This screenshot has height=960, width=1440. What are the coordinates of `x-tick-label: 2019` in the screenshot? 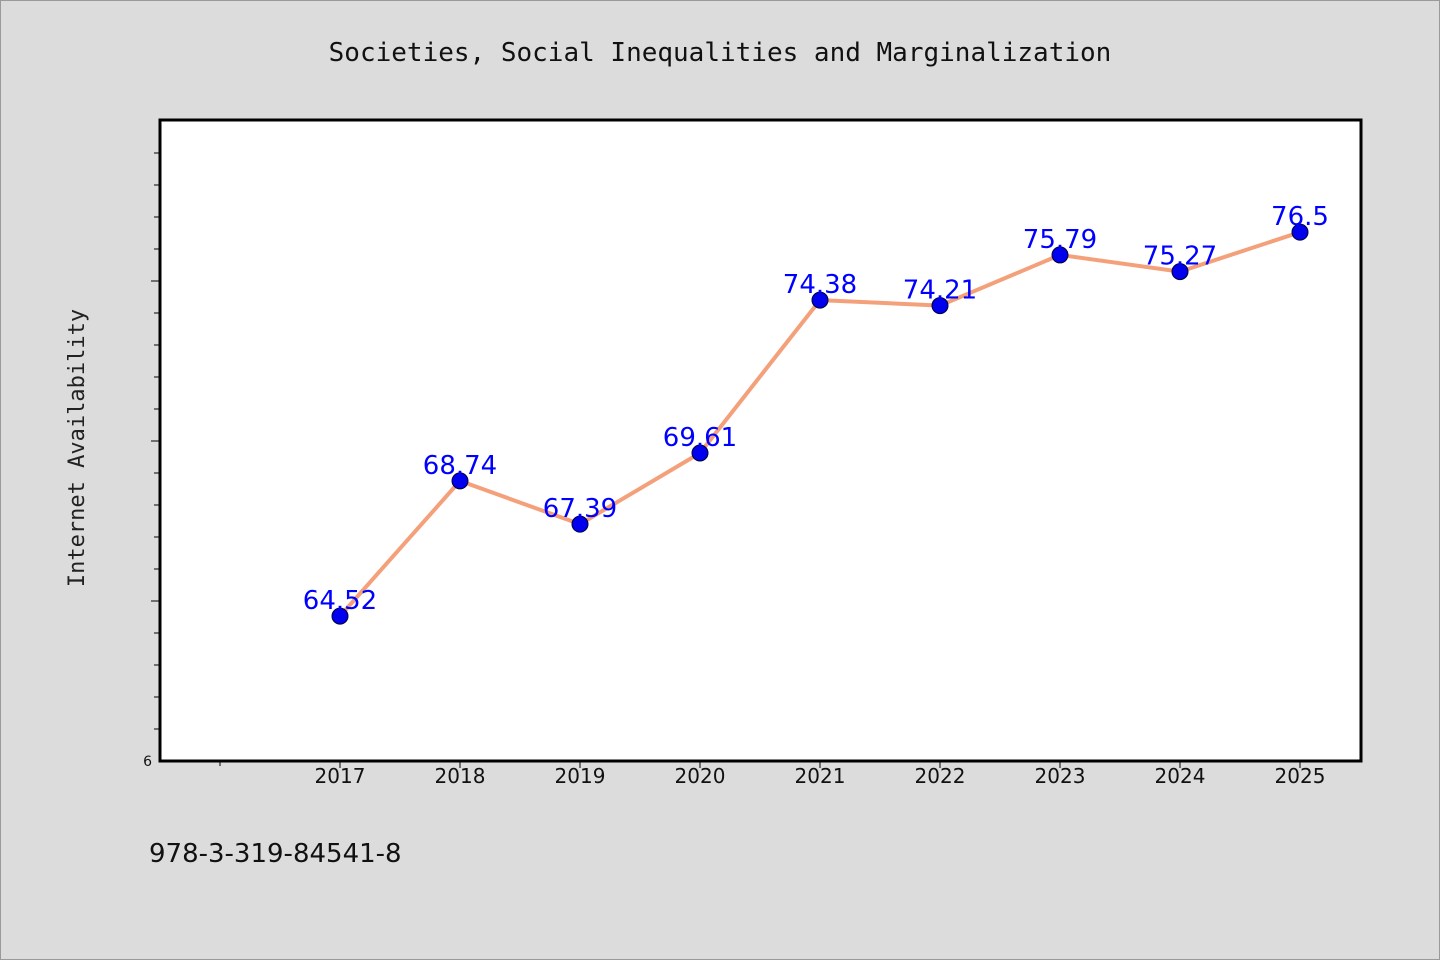 It's located at (580, 776).